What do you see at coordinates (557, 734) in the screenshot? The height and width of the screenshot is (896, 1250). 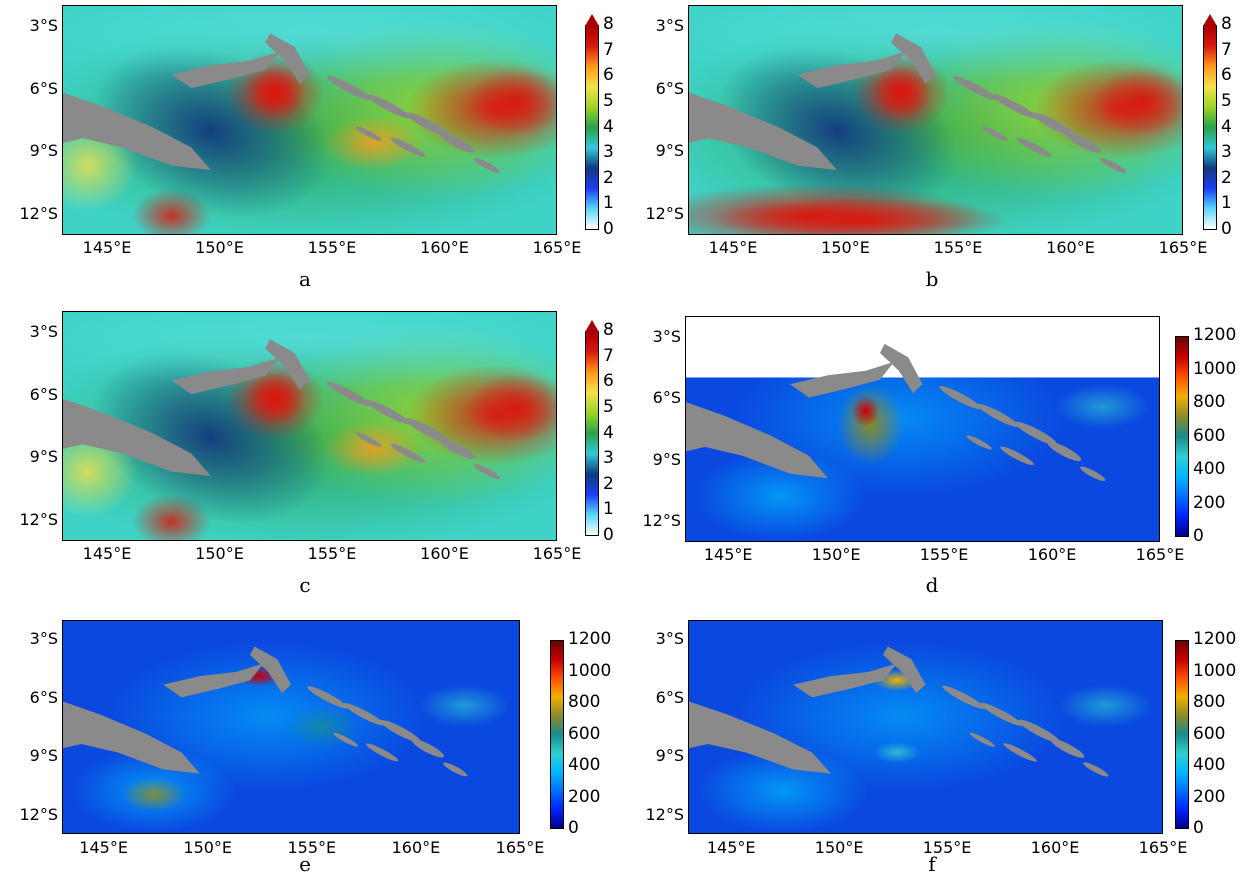 I see `colorbar-e` at bounding box center [557, 734].